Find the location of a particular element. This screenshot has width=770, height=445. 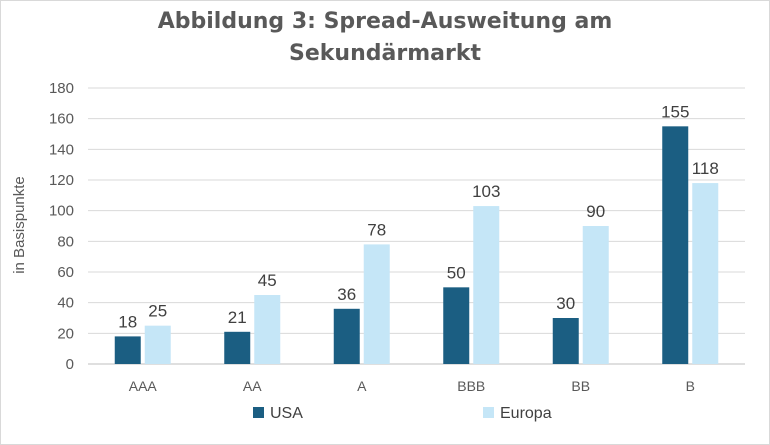

bar-europa-aaa is located at coordinates (157, 344).